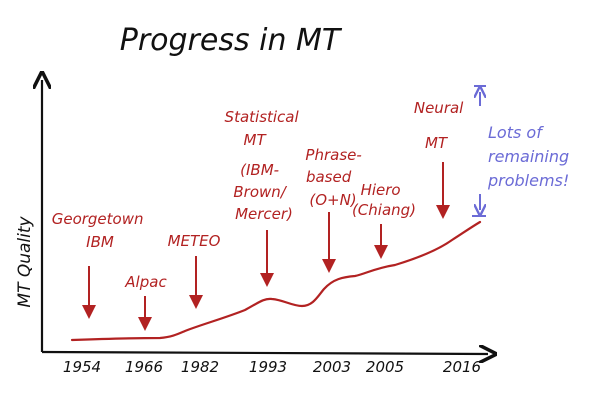 This screenshot has height=403, width=600. I want to click on y-axis-label: MT Quality, so click(25, 261).